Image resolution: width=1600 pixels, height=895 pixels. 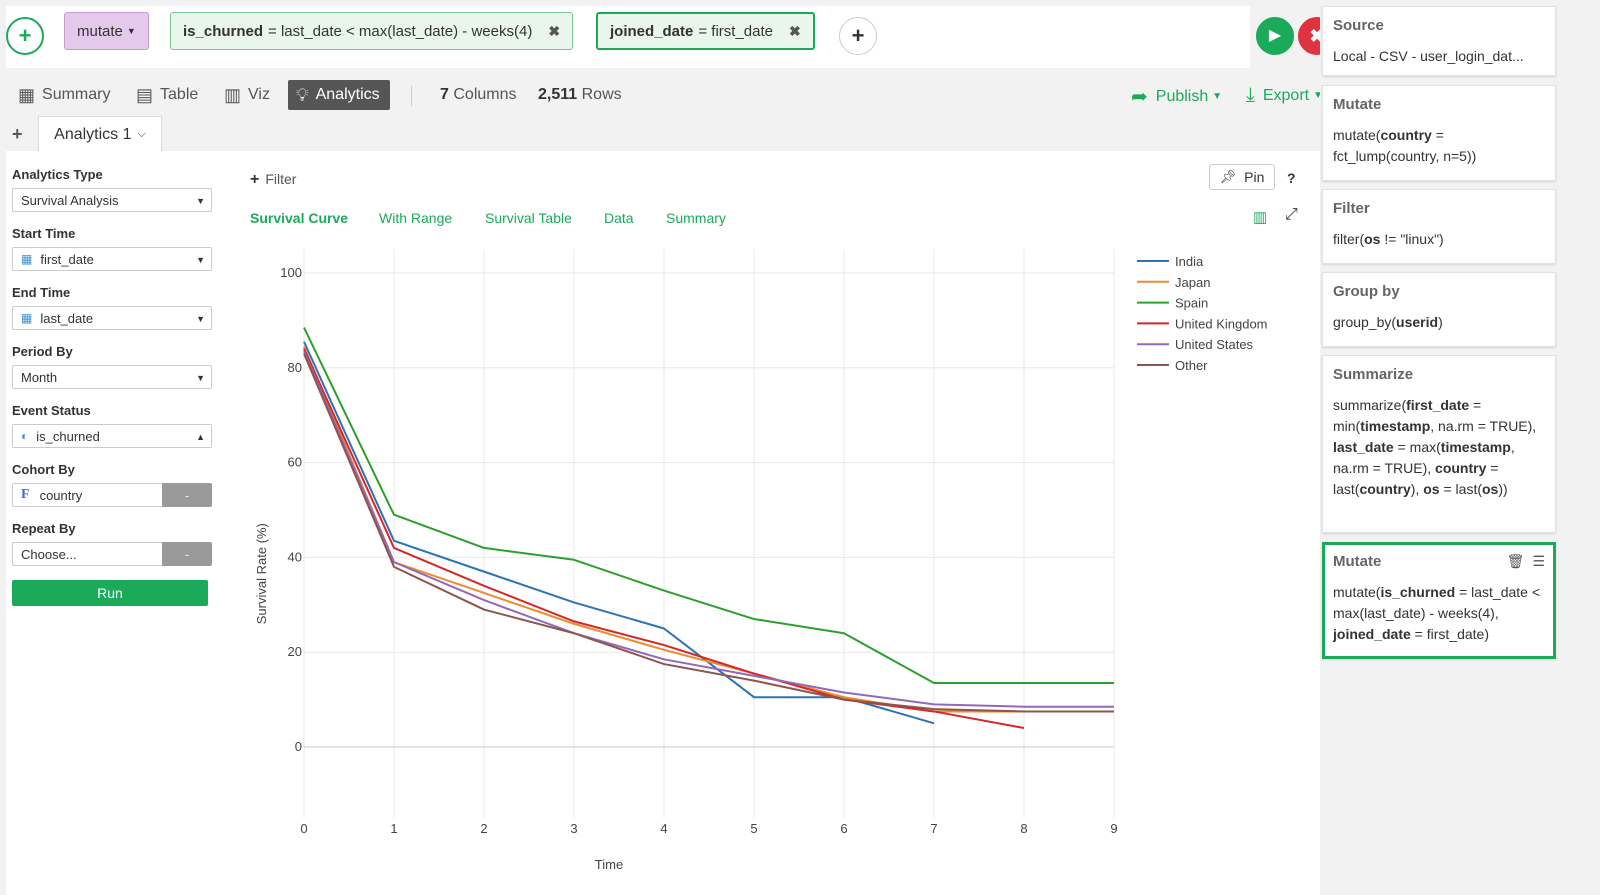 I want to click on x-axis-title: Time, so click(x=609, y=864).